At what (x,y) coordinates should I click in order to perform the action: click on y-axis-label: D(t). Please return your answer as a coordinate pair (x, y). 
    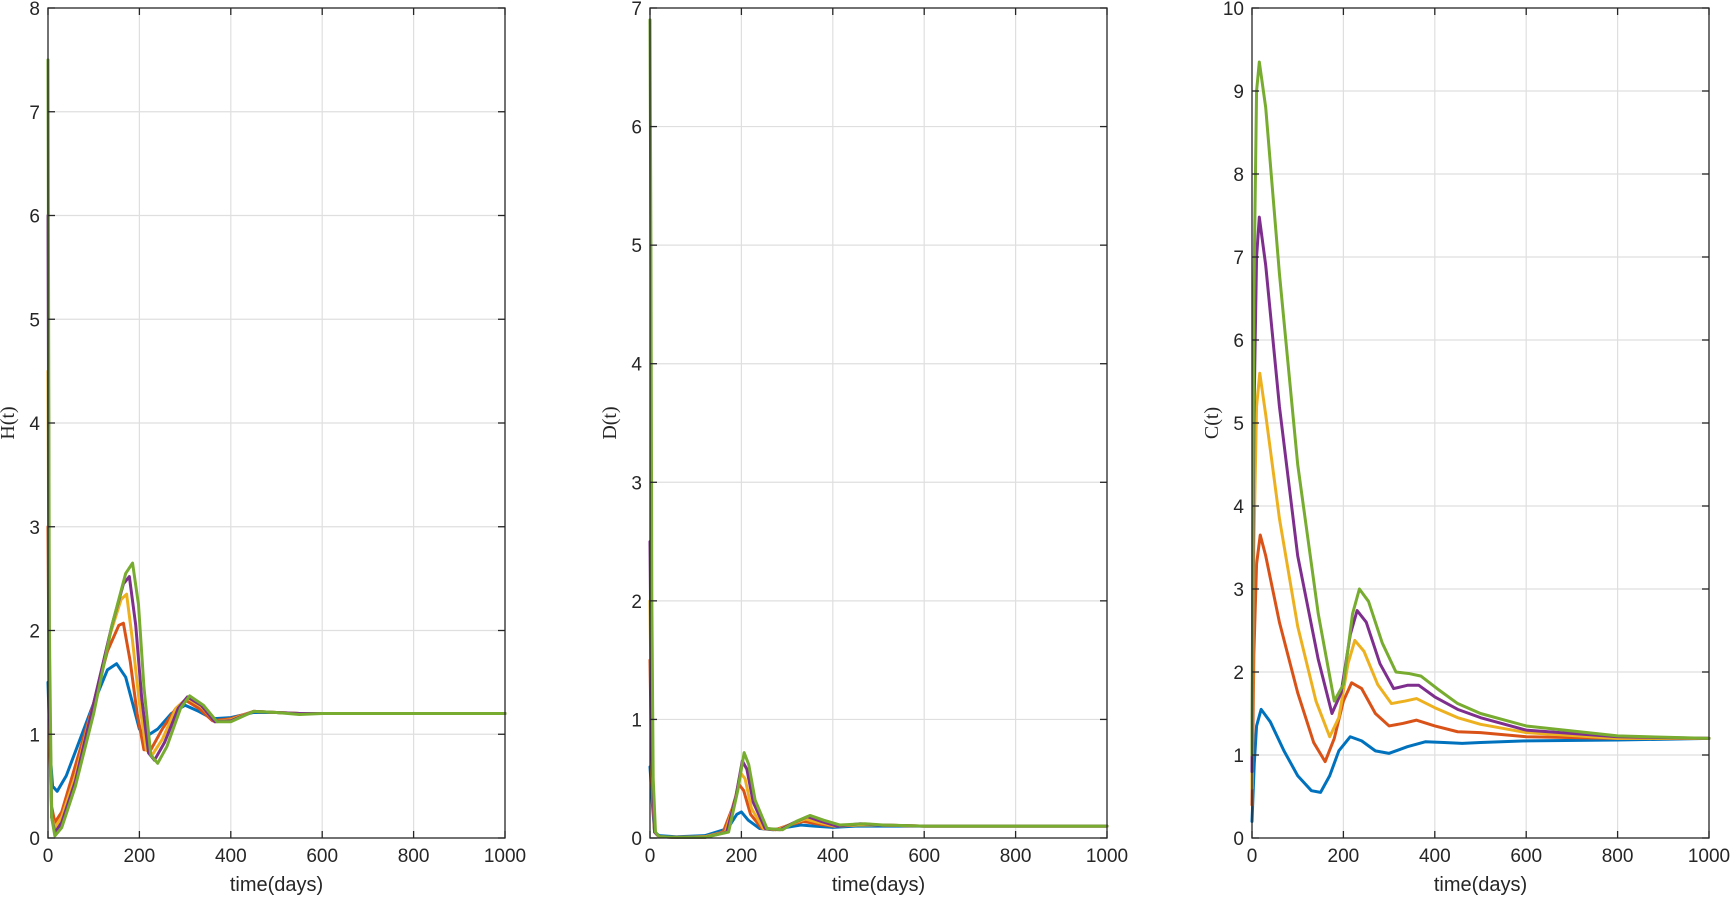
    Looking at the image, I should click on (610, 422).